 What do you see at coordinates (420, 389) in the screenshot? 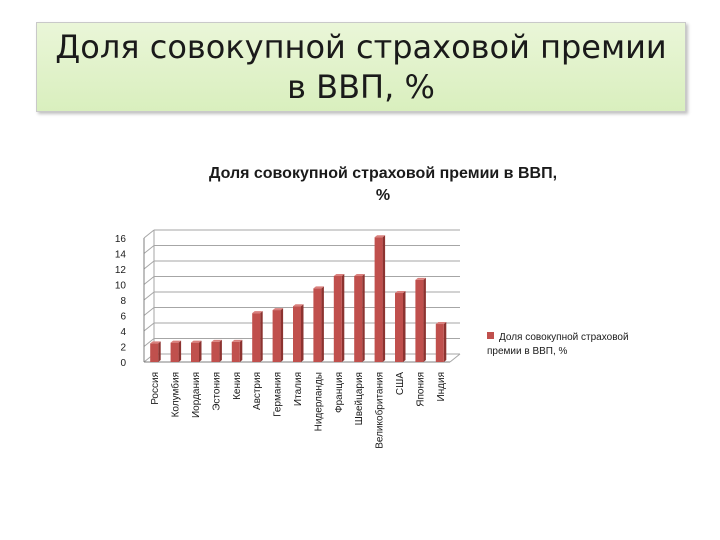
I see `x-tick-label: Япония` at bounding box center [420, 389].